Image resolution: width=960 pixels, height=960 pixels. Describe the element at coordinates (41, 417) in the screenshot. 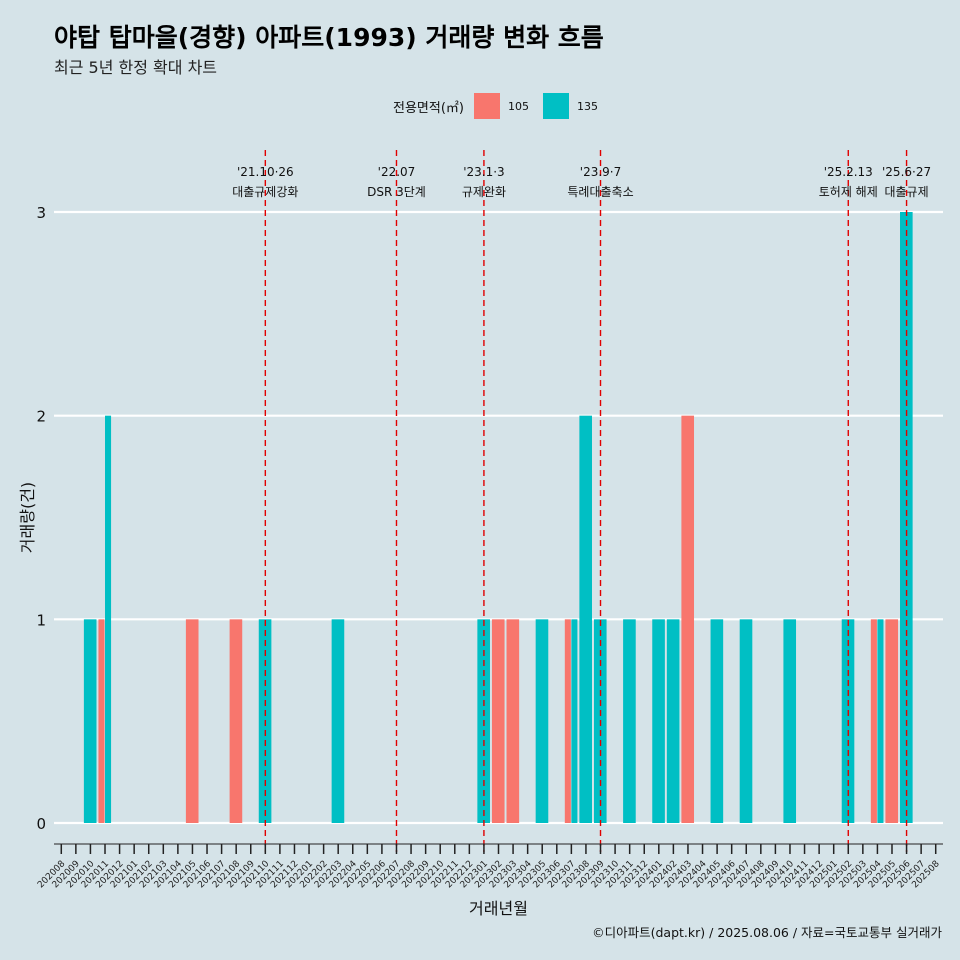

I see `y-tick-label: 2` at that location.